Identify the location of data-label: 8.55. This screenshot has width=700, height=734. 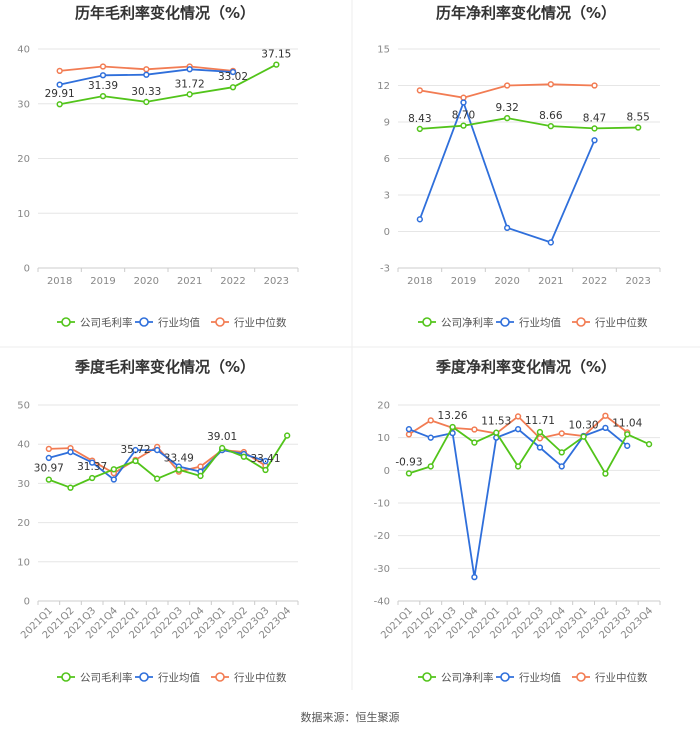
(637, 117).